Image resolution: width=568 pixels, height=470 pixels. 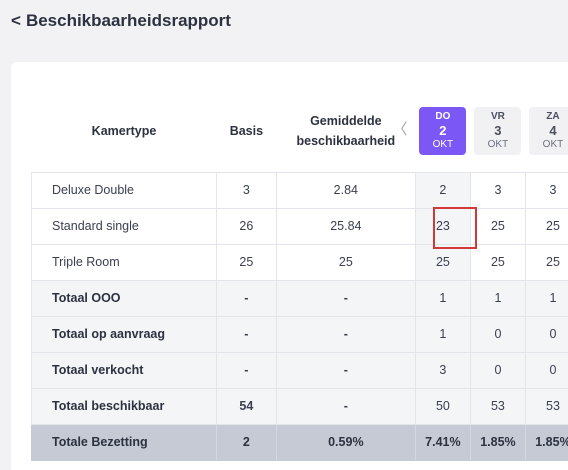 I want to click on table-row: Standard single 26 25.84 23 25 25, so click(x=299, y=226).